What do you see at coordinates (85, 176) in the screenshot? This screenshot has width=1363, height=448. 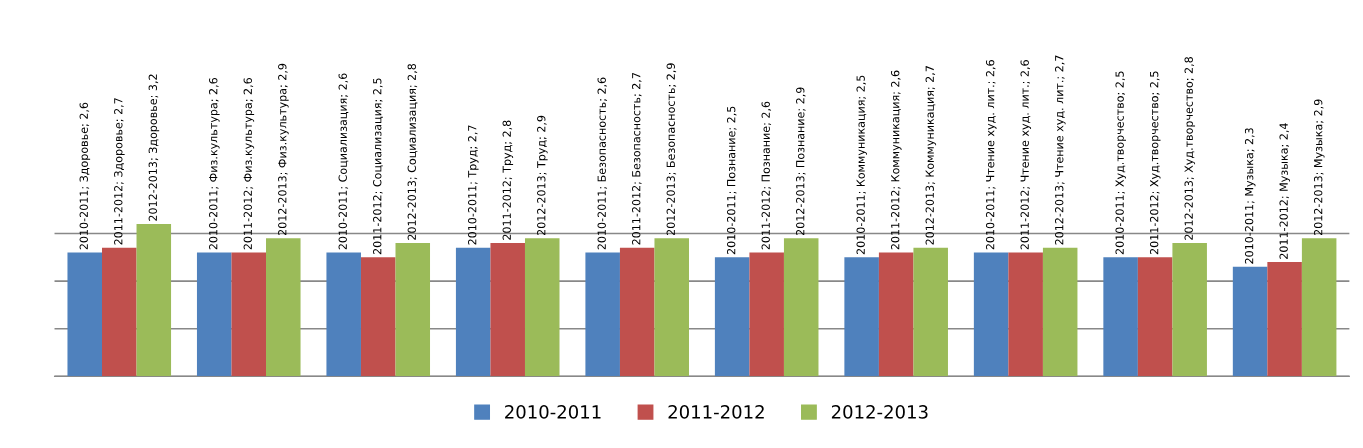 I see `data-label: 2010-2011; Здоровье; 2,6` at bounding box center [85, 176].